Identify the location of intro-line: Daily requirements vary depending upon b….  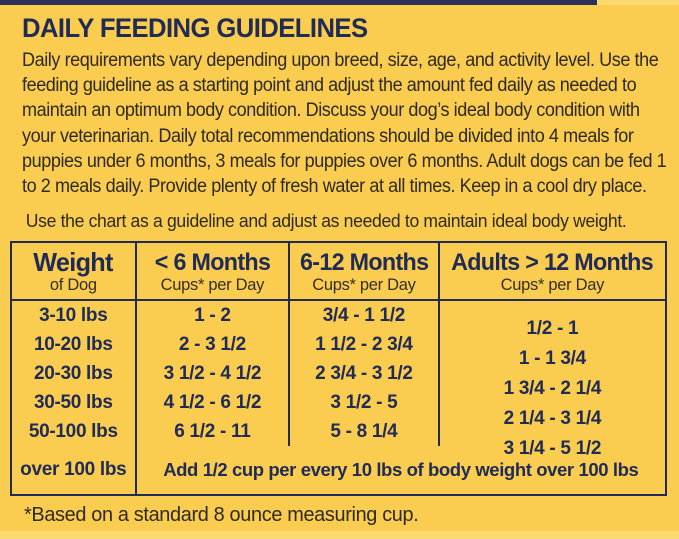
(340, 60).